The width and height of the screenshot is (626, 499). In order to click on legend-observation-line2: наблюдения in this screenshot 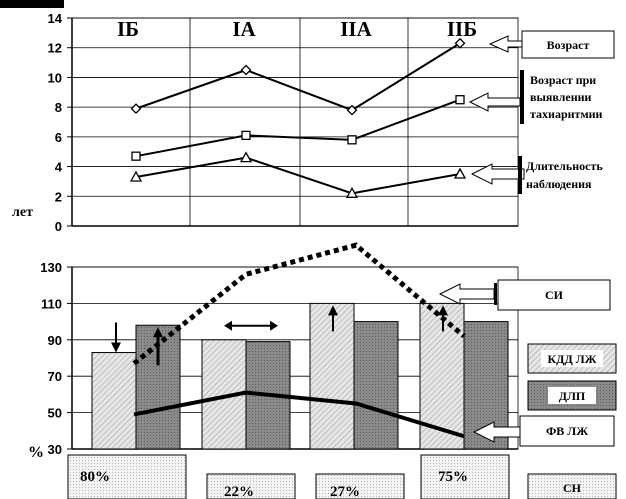, I will do `click(559, 184)`.